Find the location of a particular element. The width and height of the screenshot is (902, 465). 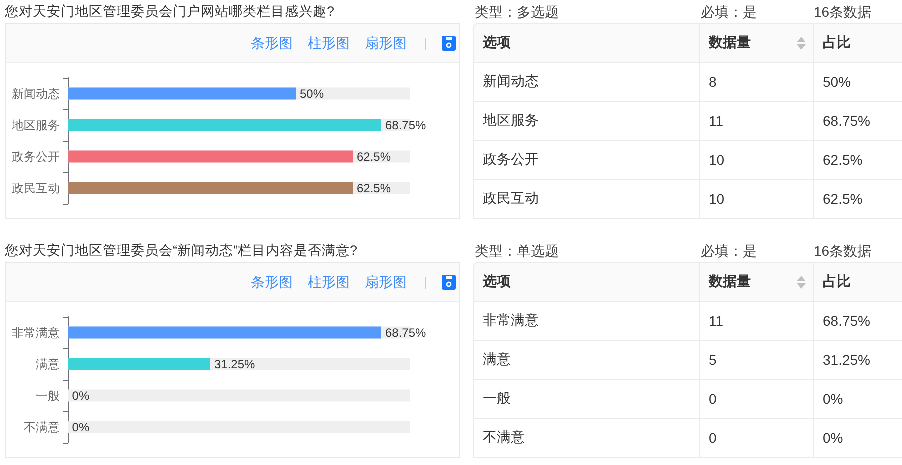

y-tick-label: 新闻动态 is located at coordinates (36, 93).